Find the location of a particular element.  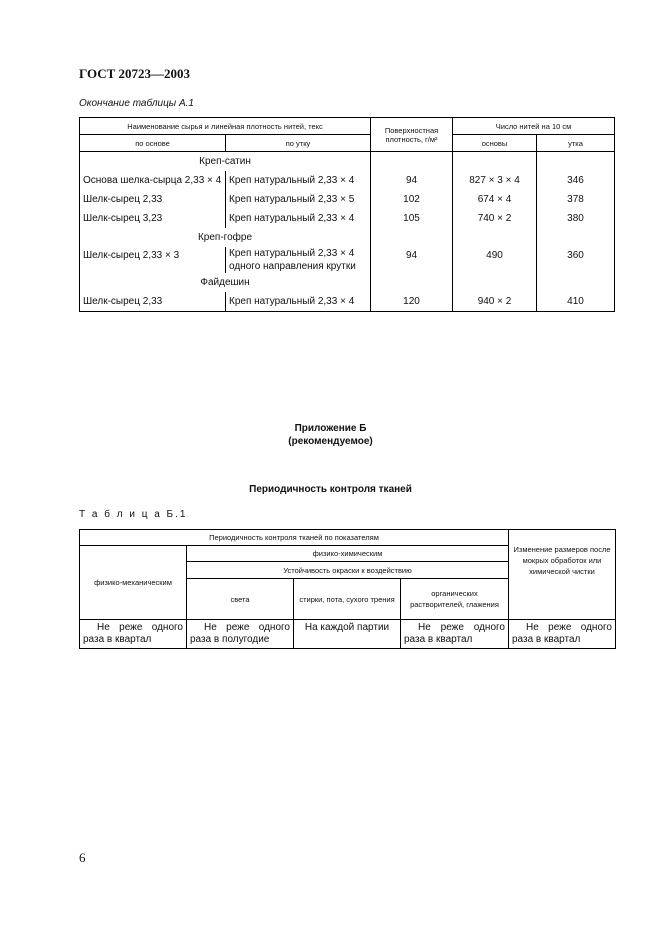

cell-osnovy: 940 × 2 is located at coordinates (495, 302).